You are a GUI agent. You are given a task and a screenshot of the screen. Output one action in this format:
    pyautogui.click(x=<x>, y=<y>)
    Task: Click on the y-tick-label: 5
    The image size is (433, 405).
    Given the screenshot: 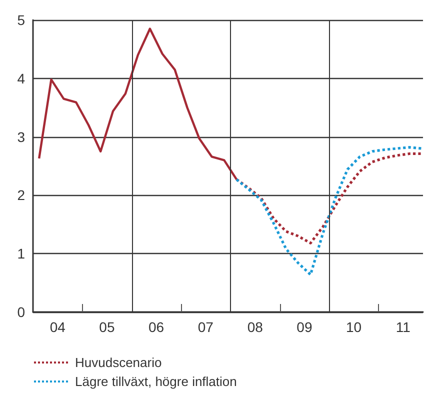 What is the action you would take?
    pyautogui.click(x=21, y=20)
    